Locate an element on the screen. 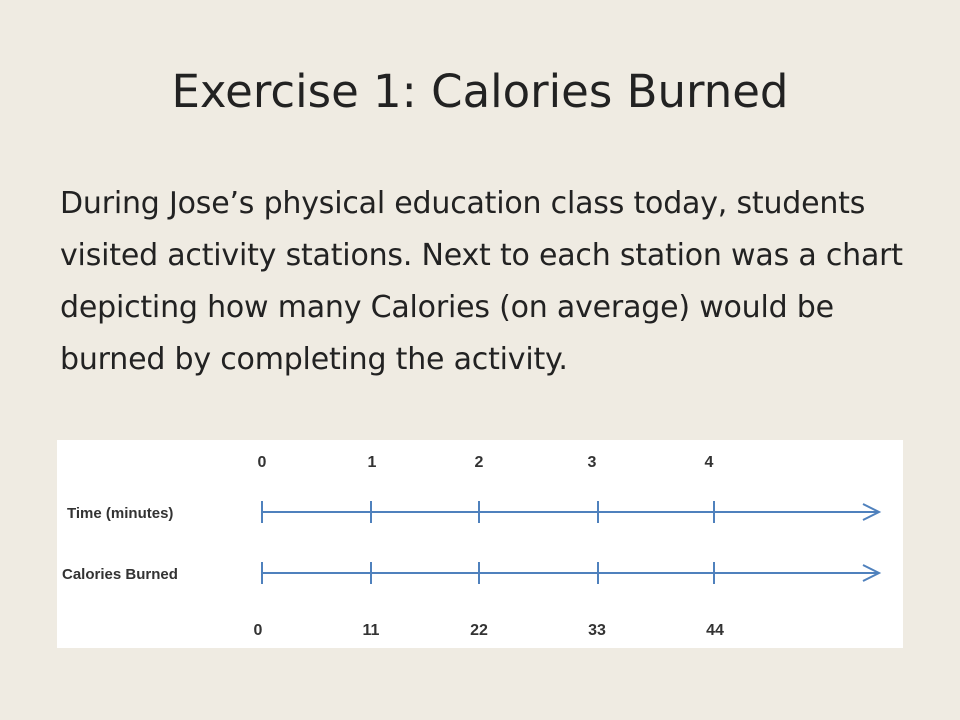 Image resolution: width=960 pixels, height=720 pixels. calories-tick-label: 11 is located at coordinates (371, 630).